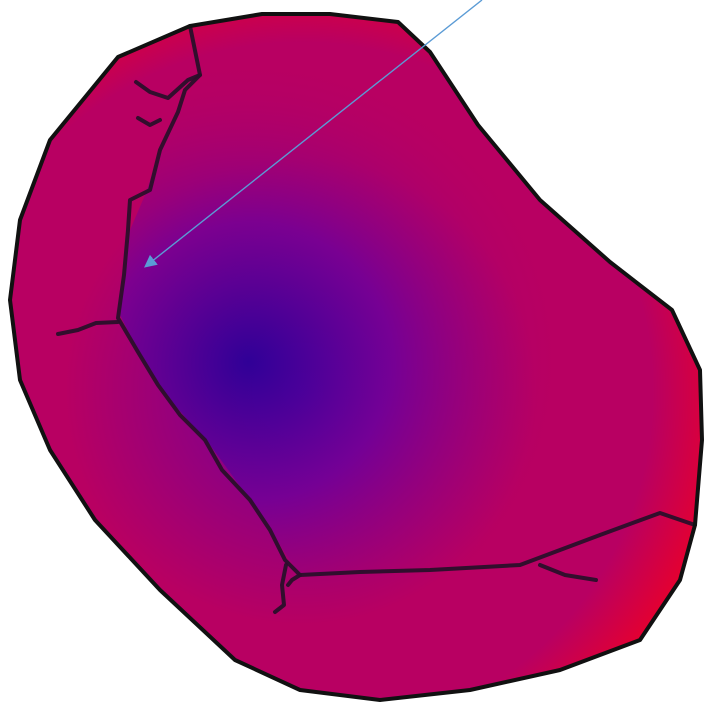 The height and width of the screenshot is (705, 707). I want to click on vessel-bottom, so click(497, 544).